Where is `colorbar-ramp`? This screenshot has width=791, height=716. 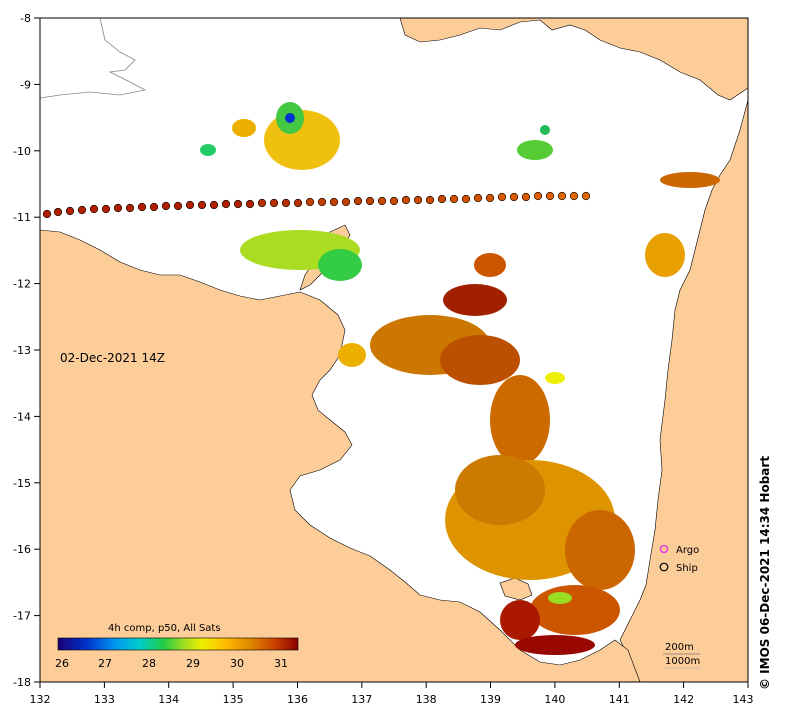 colorbar-ramp is located at coordinates (178, 644).